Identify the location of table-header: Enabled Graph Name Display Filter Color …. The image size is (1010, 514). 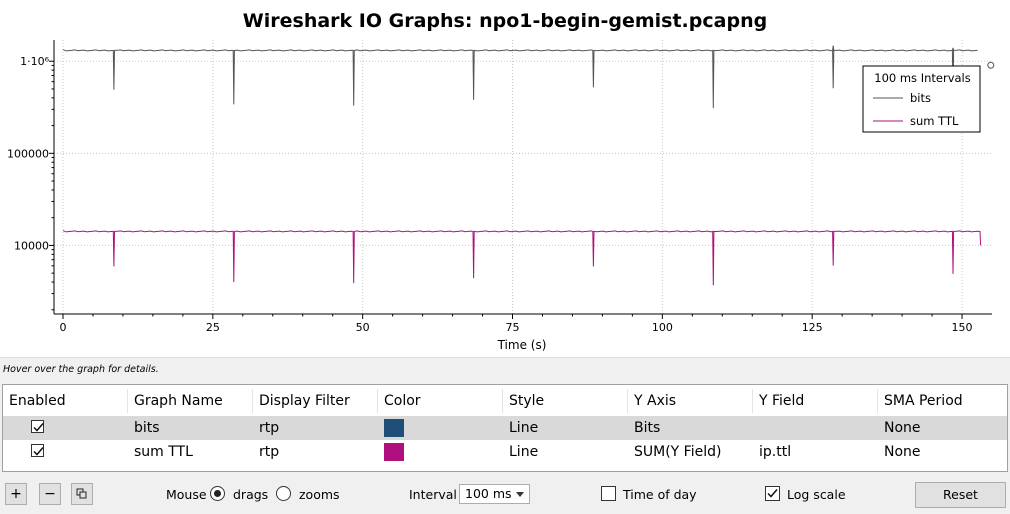
(505, 401).